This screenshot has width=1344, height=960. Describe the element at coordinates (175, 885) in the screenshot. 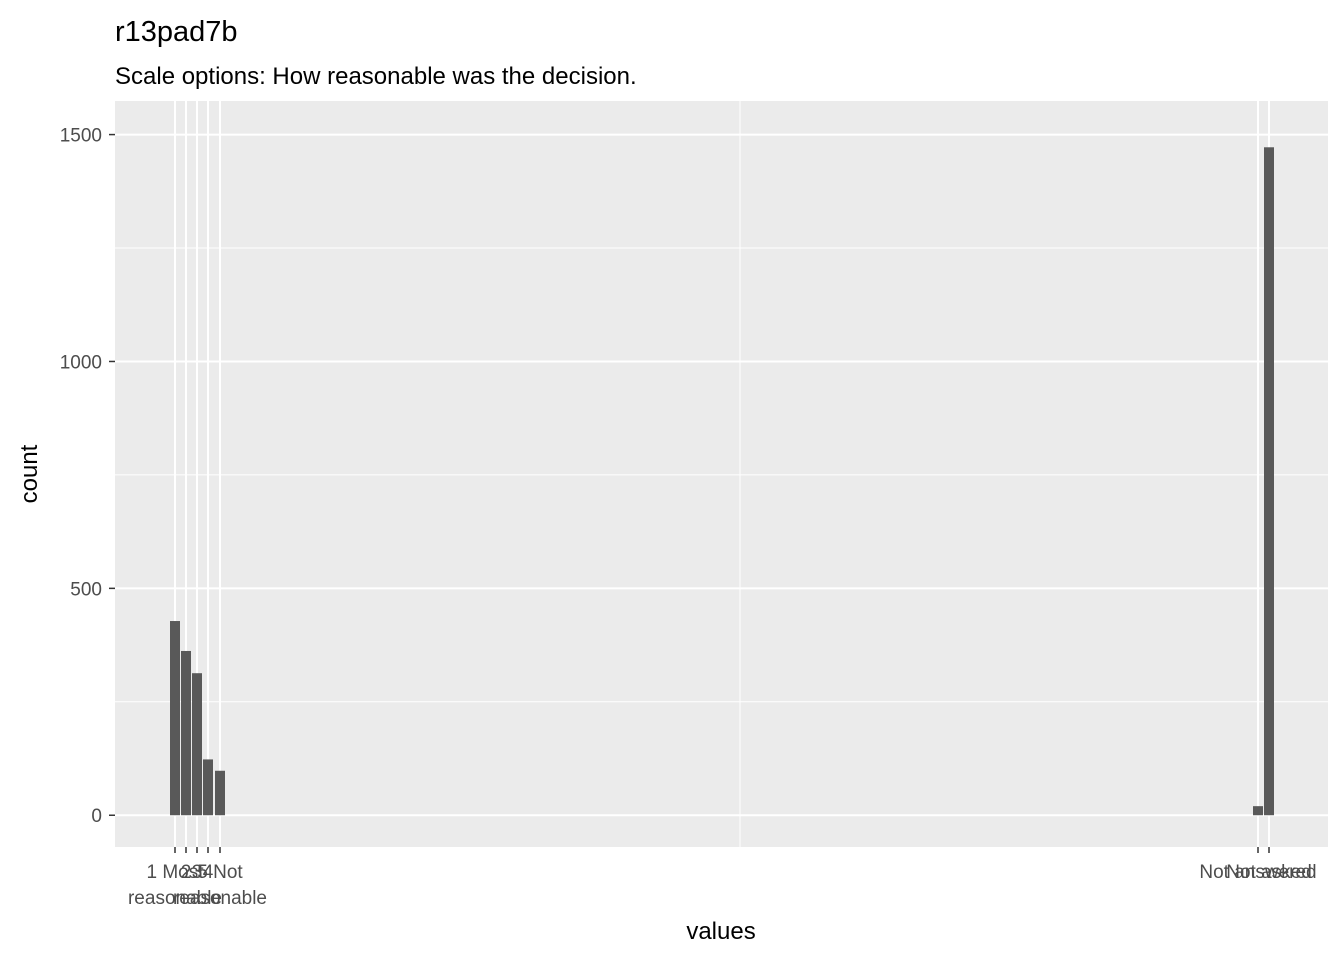

I see `x-tick-label: 1 Most reasonable` at that location.